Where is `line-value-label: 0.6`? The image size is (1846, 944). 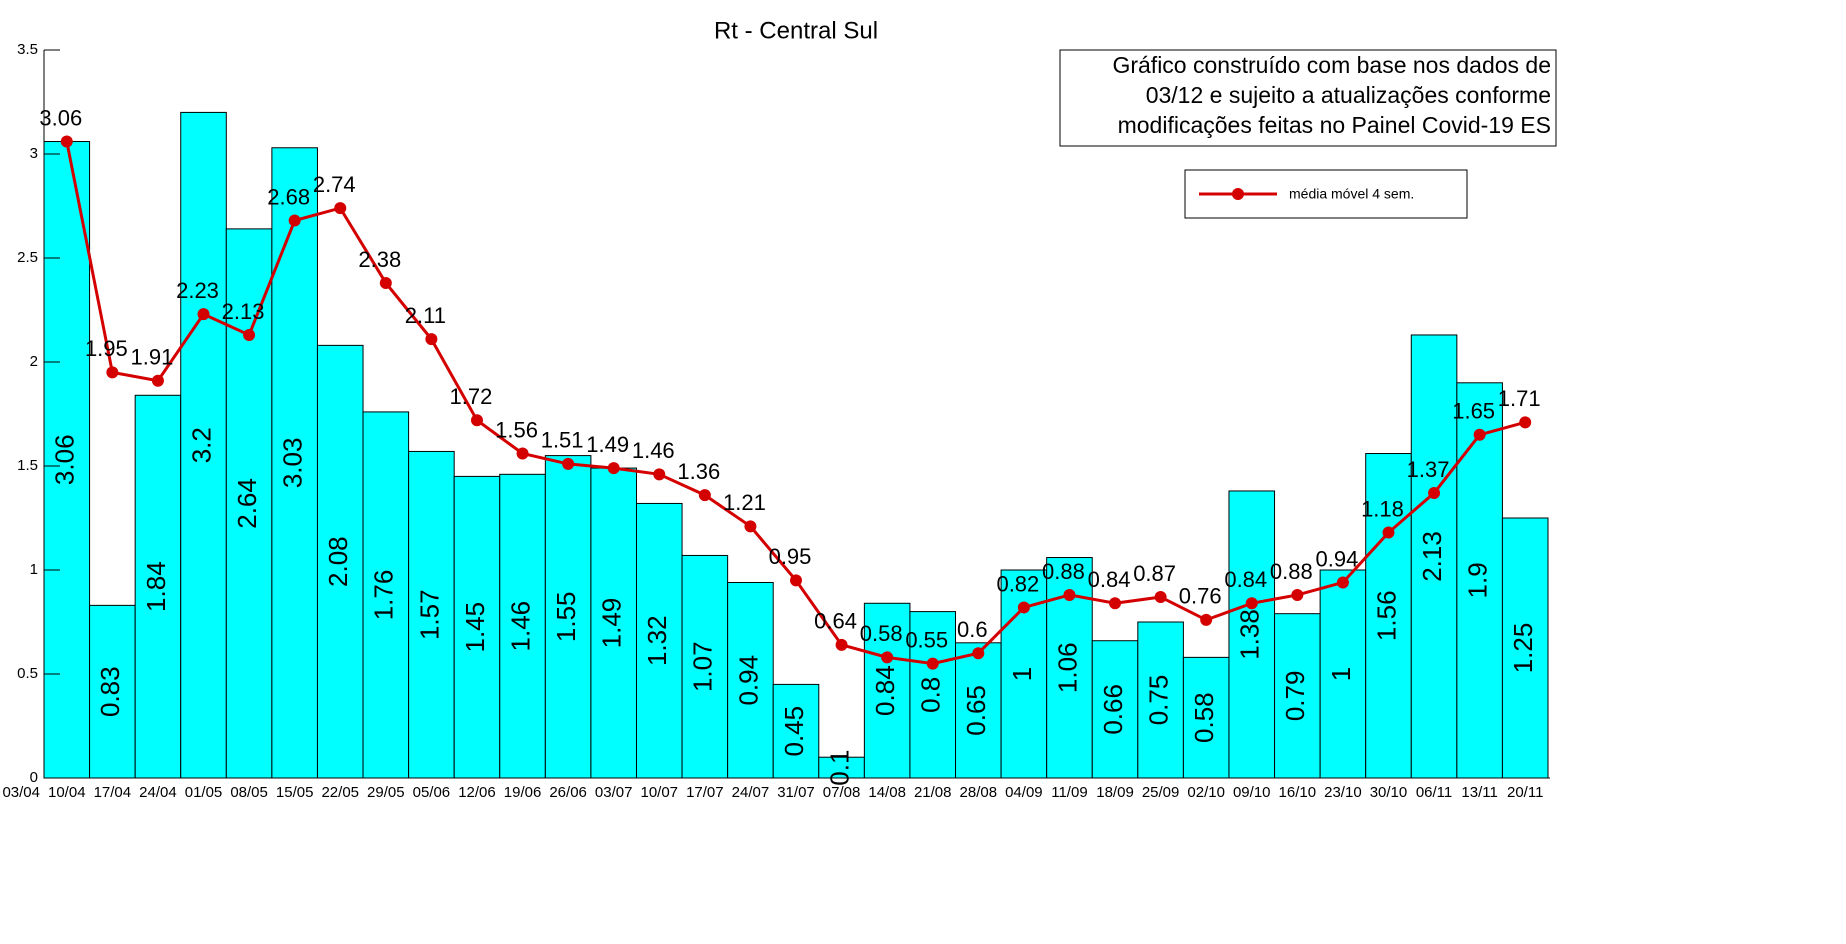
line-value-label: 0.6 is located at coordinates (972, 629).